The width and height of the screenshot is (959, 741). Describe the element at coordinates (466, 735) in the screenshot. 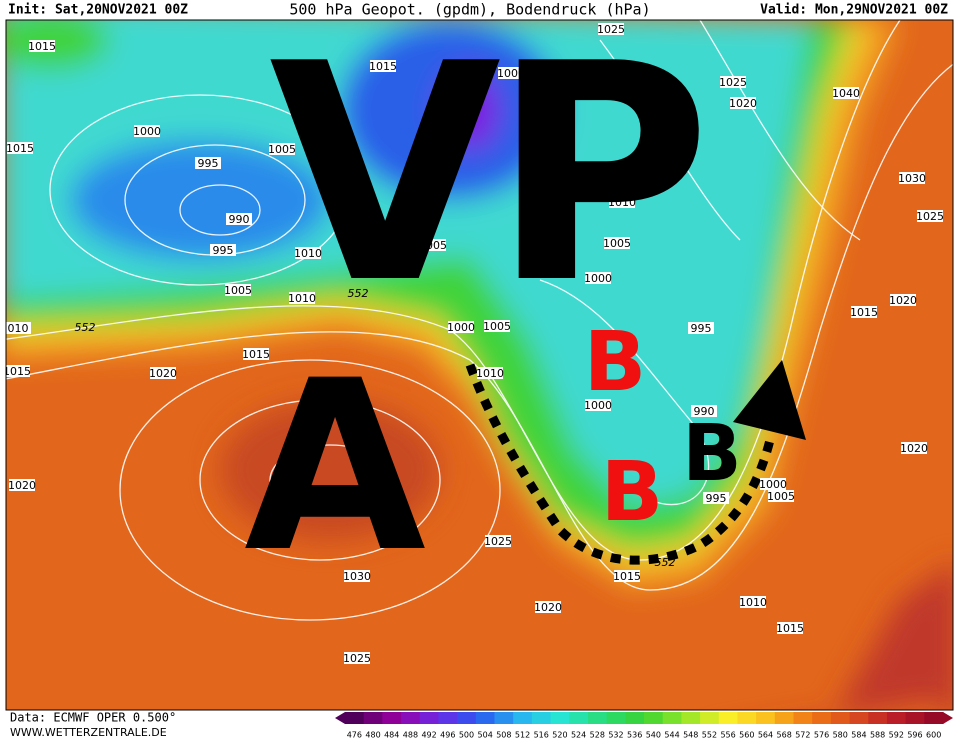

I see `colorbar-tick-label: 500` at that location.